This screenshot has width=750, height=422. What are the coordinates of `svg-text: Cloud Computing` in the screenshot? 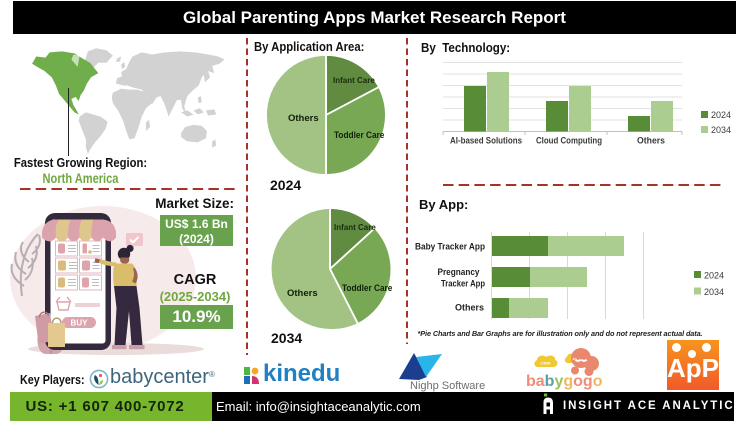 It's located at (569, 141).